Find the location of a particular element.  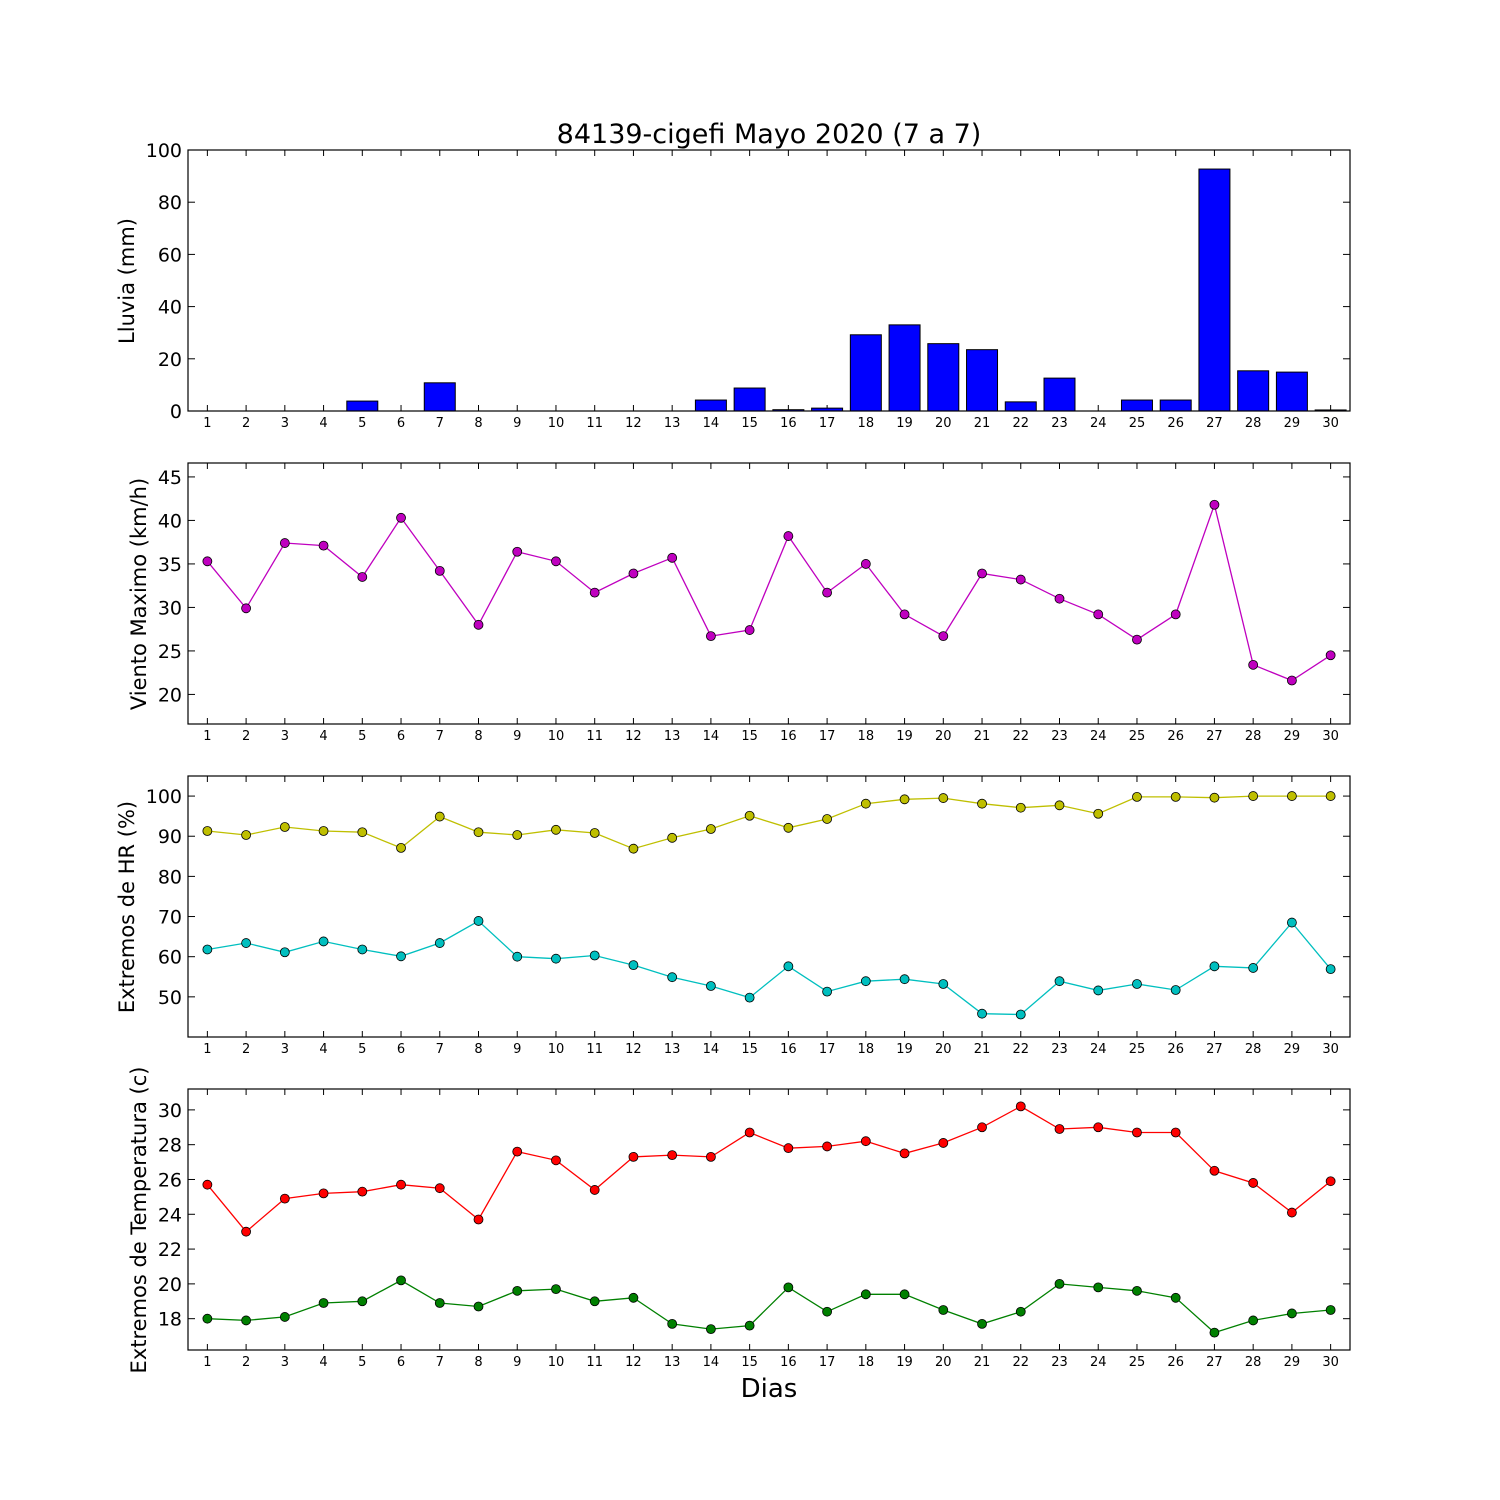

x-tick-label: 23 is located at coordinates (1059, 736).